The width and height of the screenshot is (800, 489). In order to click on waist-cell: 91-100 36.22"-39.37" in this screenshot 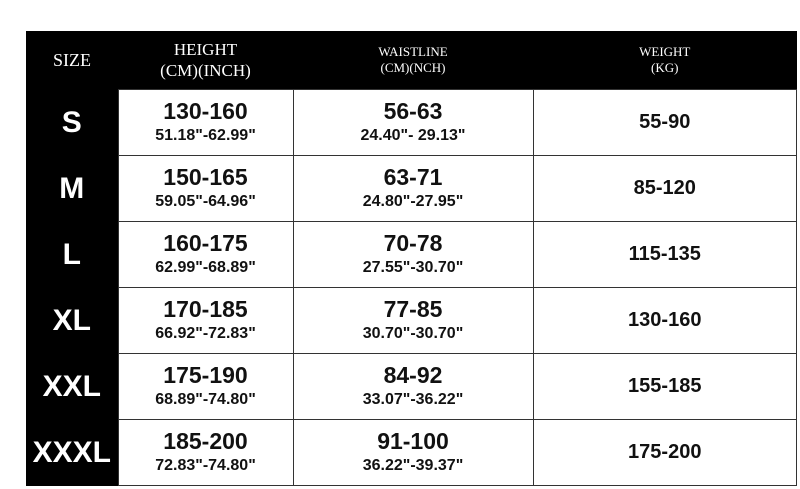, I will do `click(413, 452)`.